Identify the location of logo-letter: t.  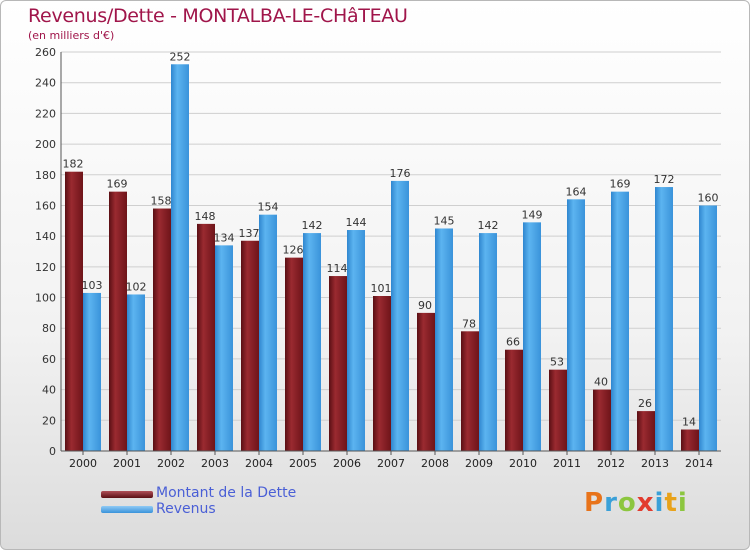
(671, 503).